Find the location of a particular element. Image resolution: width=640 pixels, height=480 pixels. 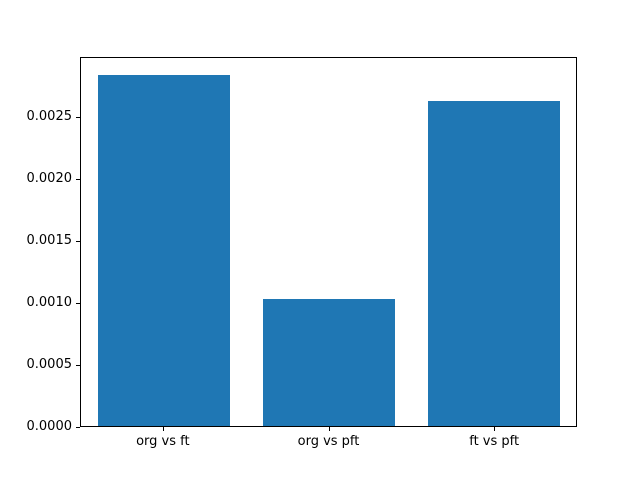

y-tick-label: 0.0015 is located at coordinates (49, 240).